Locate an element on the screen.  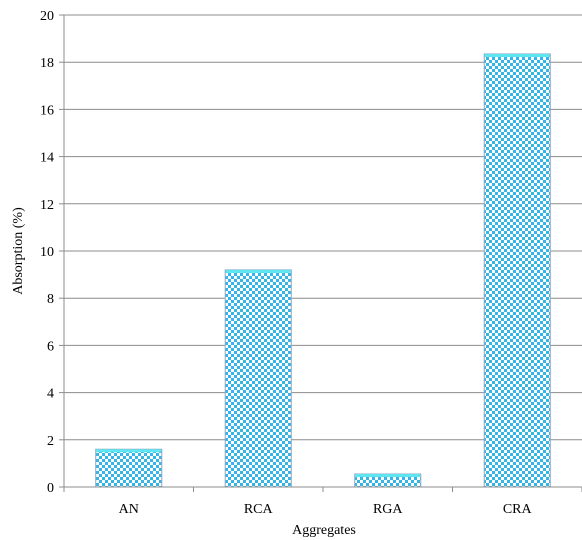
y-tick-labels: 0 2 4 6 8 10 12 14 16 18 20 is located at coordinates (47, 252).